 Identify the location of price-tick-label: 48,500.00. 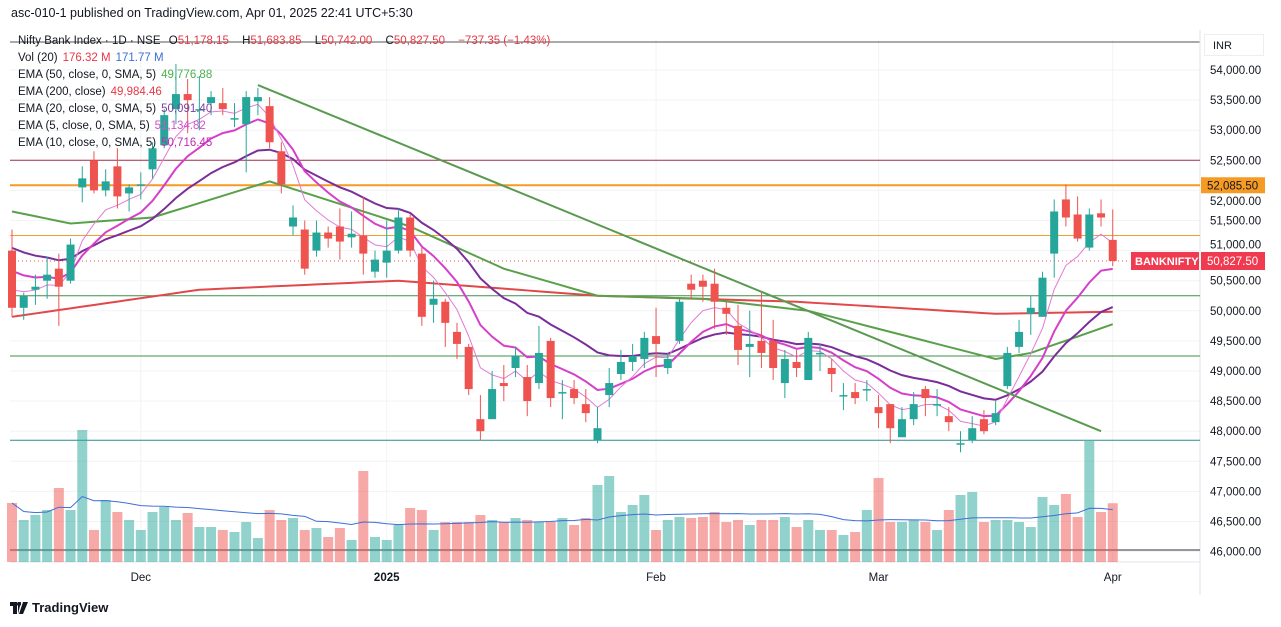
(1235, 402).